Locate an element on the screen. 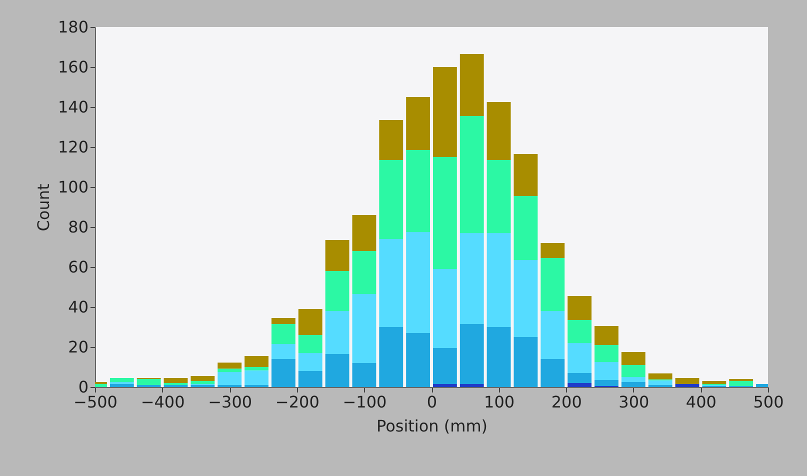  x-tick-label: −100 is located at coordinates (364, 402).